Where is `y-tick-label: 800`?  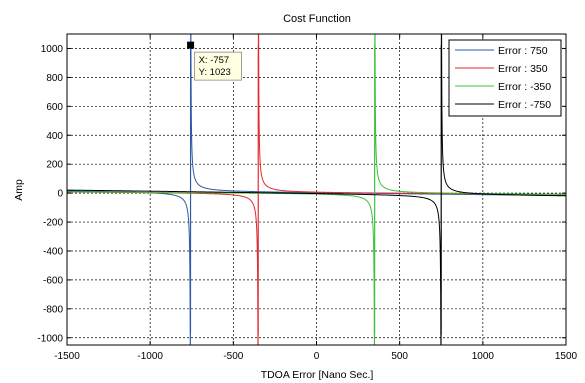 y-tick-label: 800 is located at coordinates (54, 78).